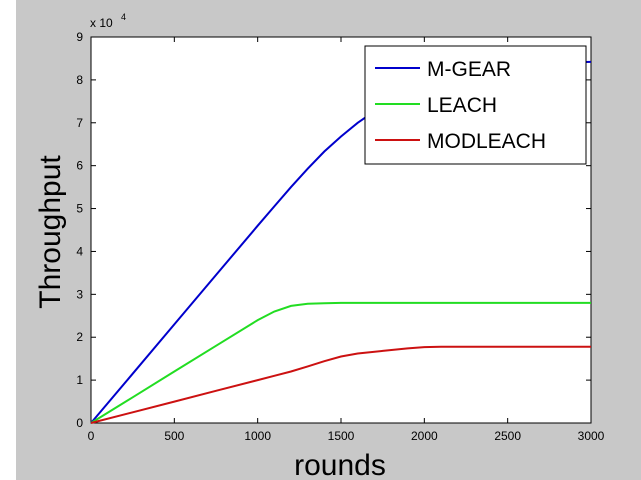 The image size is (641, 480). I want to click on legend-label: M-GEAR, so click(469, 69).